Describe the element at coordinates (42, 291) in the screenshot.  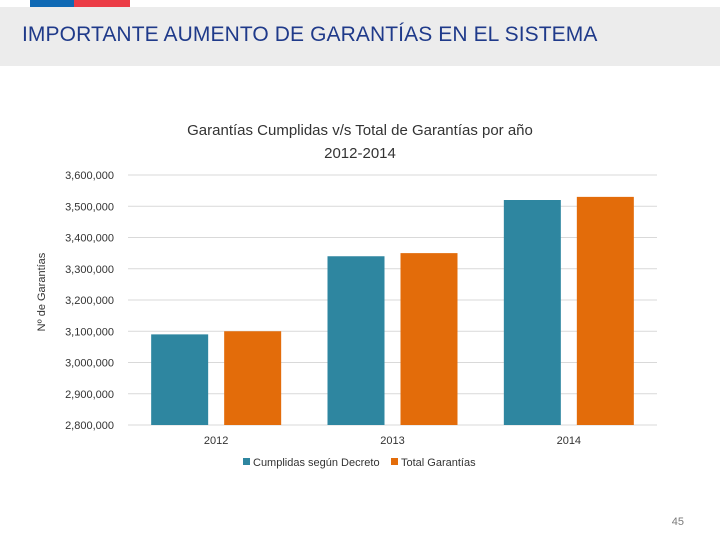
I see `y-axis-label: Nº de Garantías` at that location.